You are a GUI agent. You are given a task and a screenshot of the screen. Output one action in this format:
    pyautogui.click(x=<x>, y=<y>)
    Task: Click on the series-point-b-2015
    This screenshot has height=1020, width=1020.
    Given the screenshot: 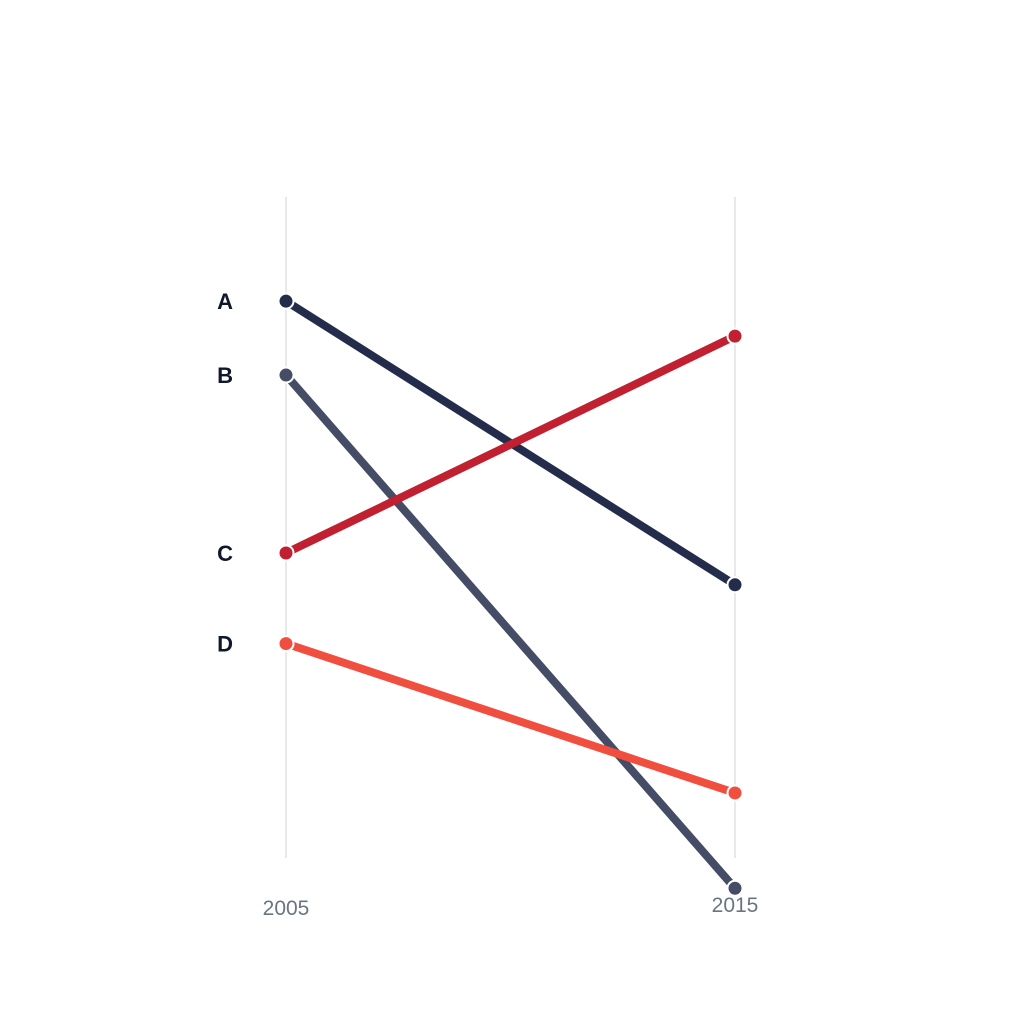 What is the action you would take?
    pyautogui.click(x=735, y=888)
    